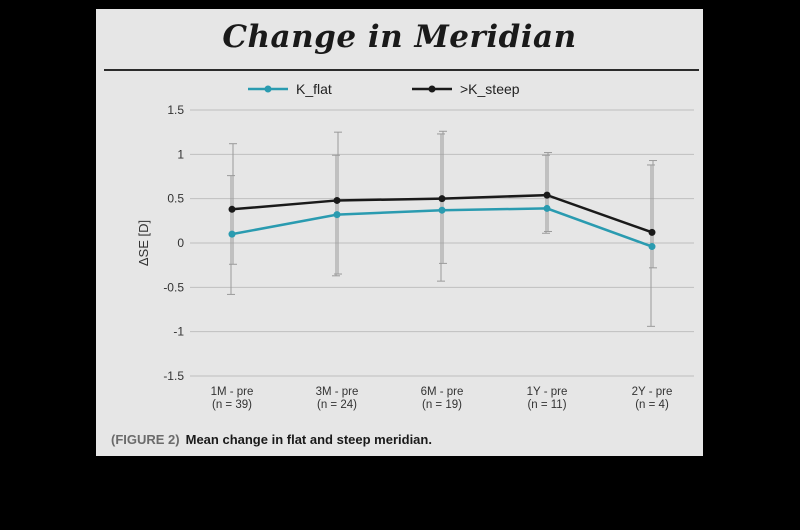  Describe the element at coordinates (337, 392) in the screenshot. I see `x-tick-label: 3M - pre` at that location.